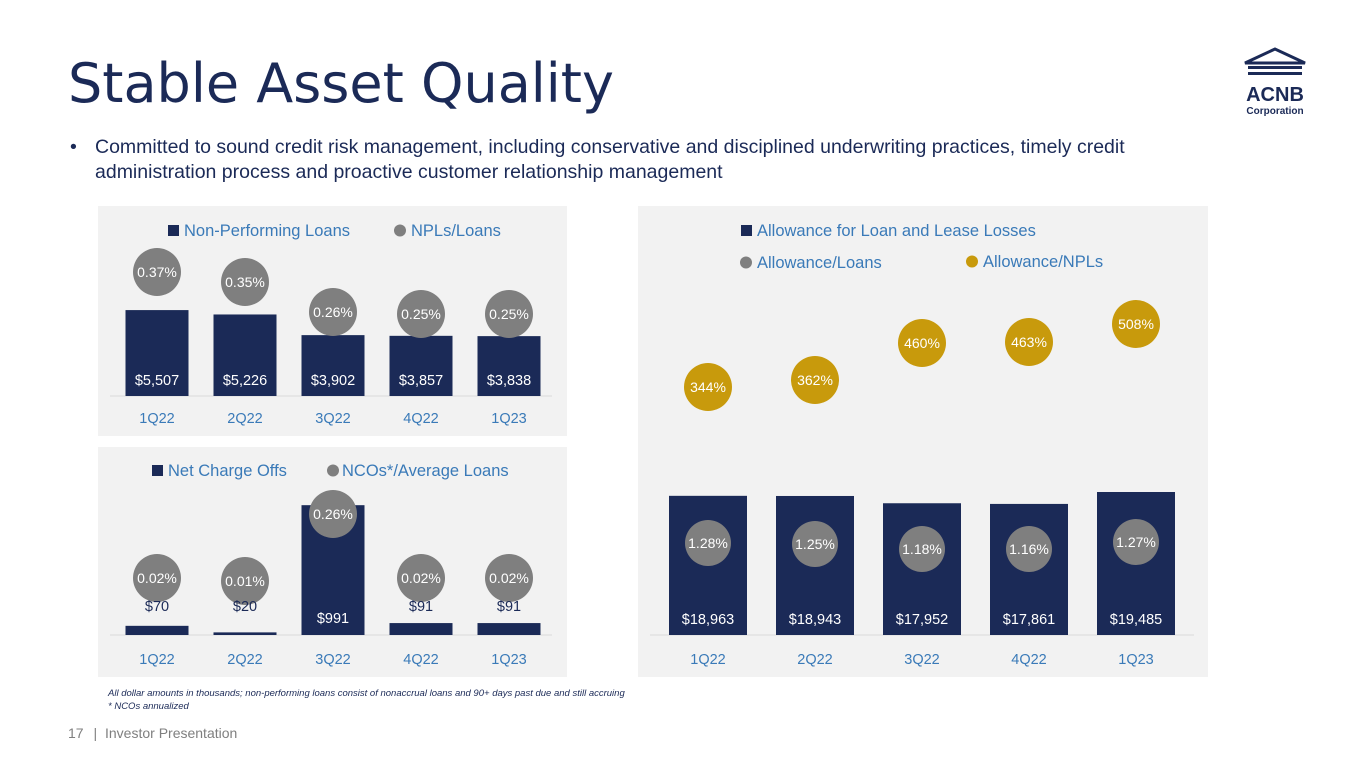 This screenshot has width=1365, height=768. What do you see at coordinates (1275, 95) in the screenshot?
I see `logo-text: ACNB` at bounding box center [1275, 95].